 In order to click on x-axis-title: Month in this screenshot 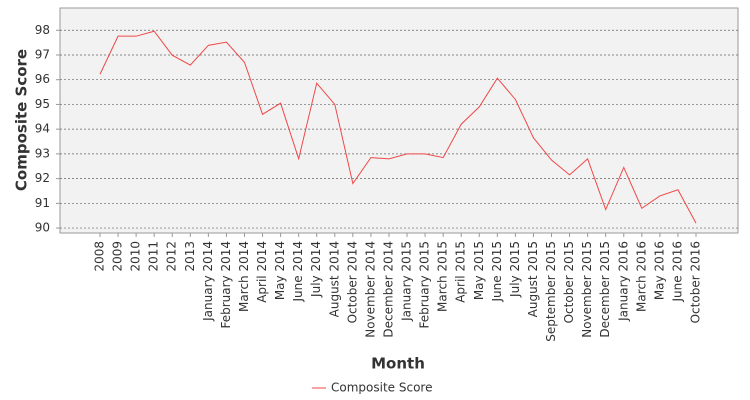, I will do `click(398, 364)`.